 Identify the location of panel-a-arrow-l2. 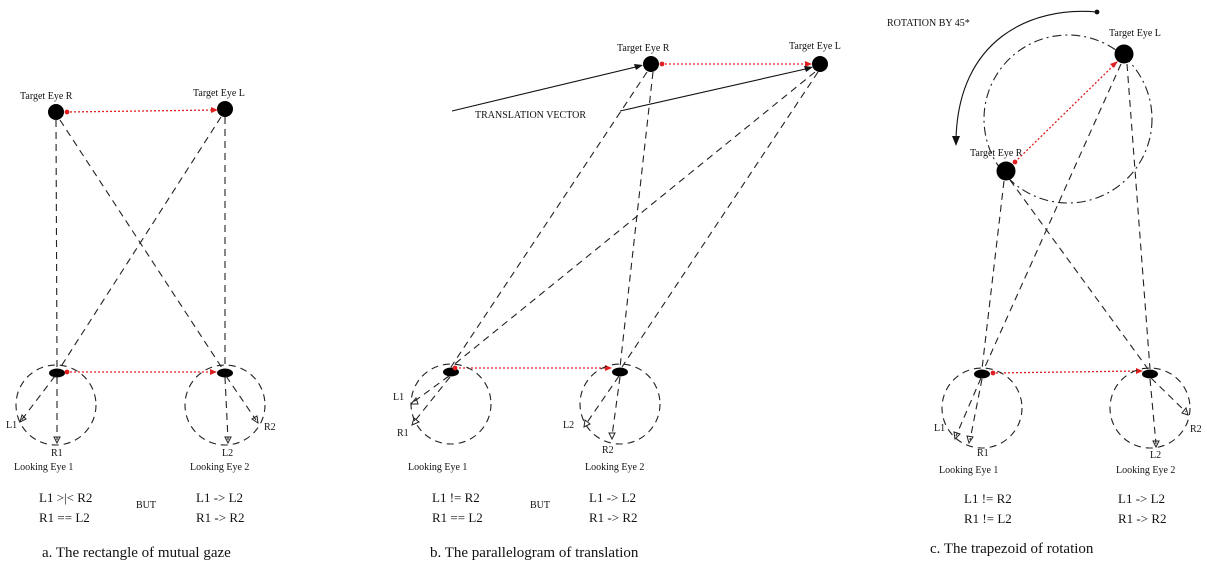
(228, 440).